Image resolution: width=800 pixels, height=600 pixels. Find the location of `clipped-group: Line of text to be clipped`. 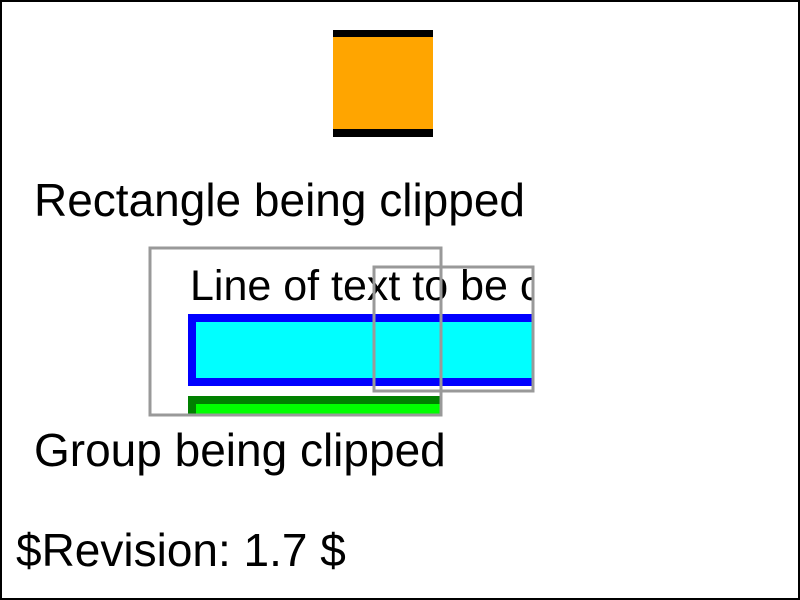

clipped-group: Line of text to be clipped is located at coordinates (422, 338).